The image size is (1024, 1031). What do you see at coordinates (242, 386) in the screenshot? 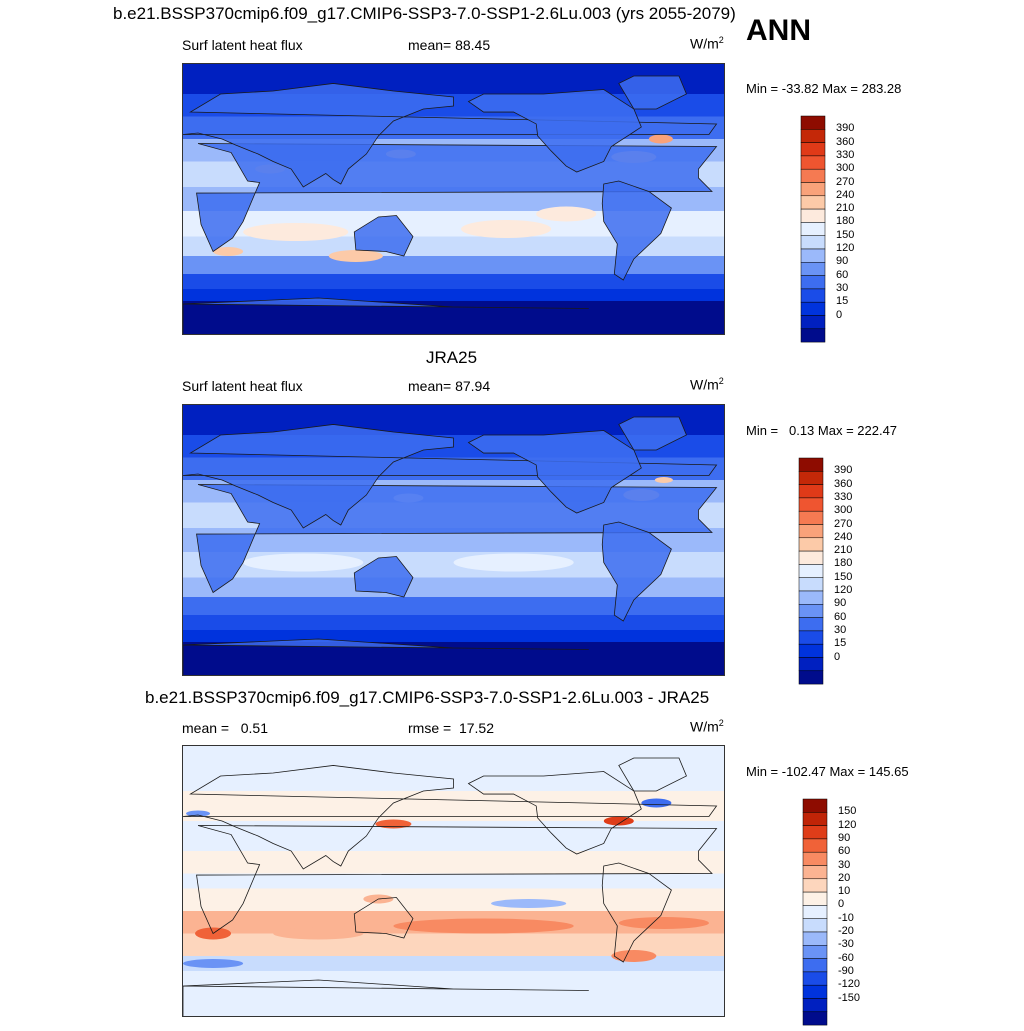
I see `panel-2-variable-label: Surf latent heat flux` at bounding box center [242, 386].